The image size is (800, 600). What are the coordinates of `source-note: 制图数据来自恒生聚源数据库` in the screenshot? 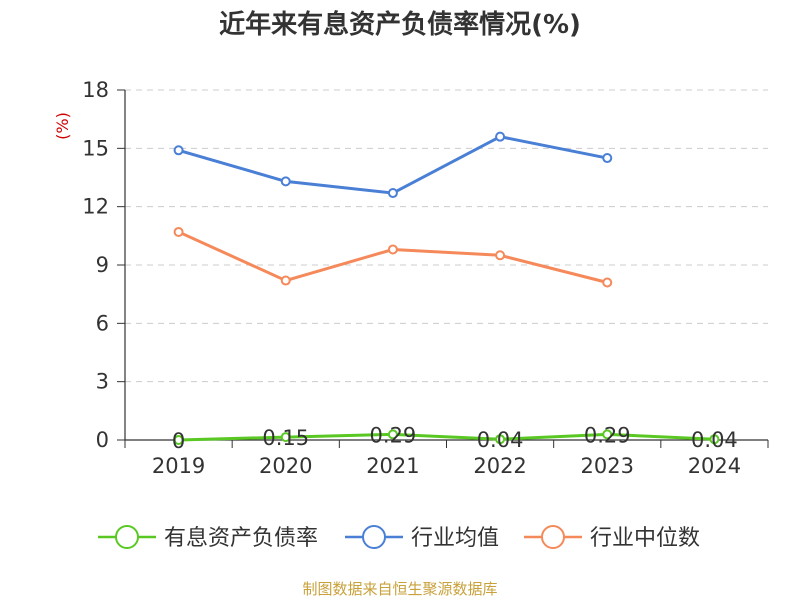 It's located at (400, 589).